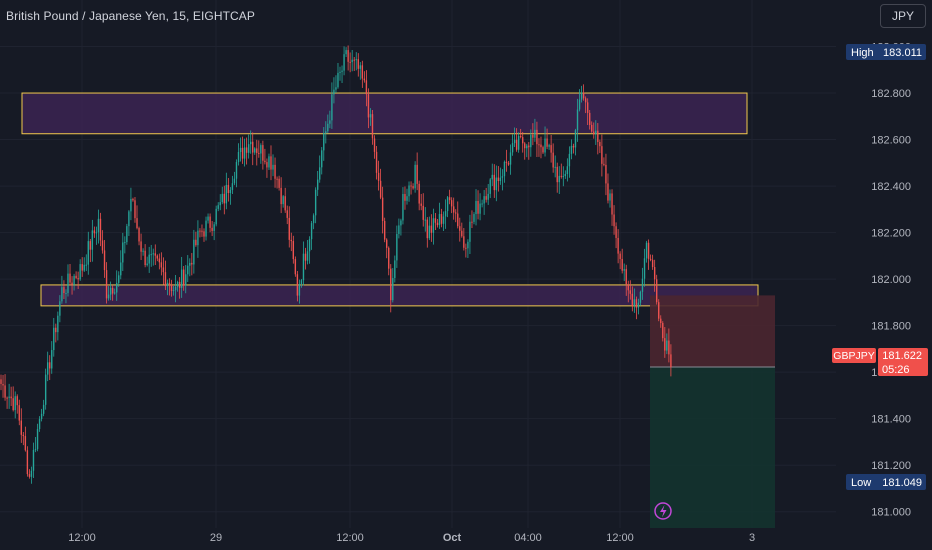 Image resolution: width=932 pixels, height=550 pixels. What do you see at coordinates (903, 16) in the screenshot?
I see `currency-button: JPY` at bounding box center [903, 16].